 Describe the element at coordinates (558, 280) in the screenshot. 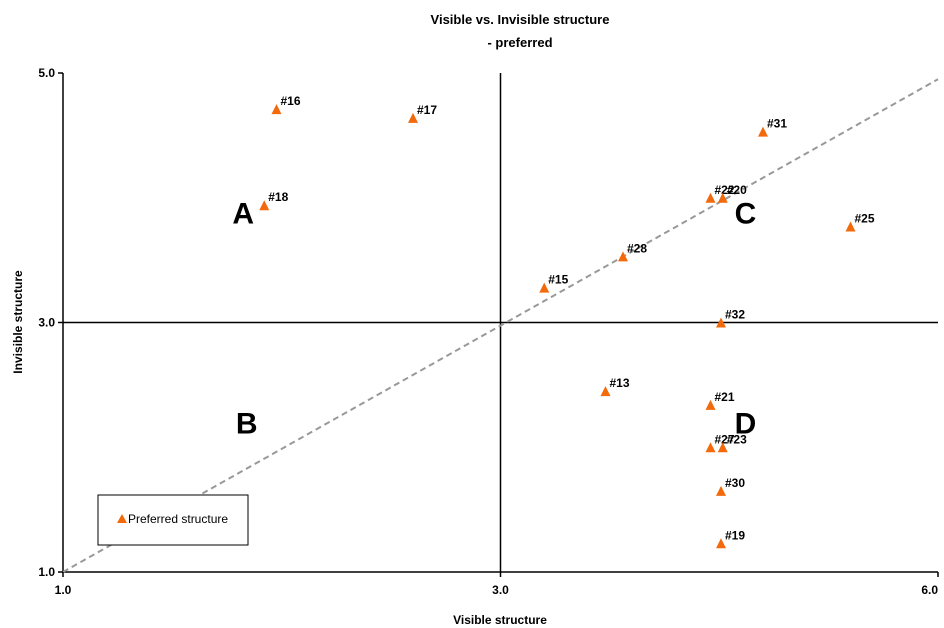

I see `data-point-label: #15` at that location.